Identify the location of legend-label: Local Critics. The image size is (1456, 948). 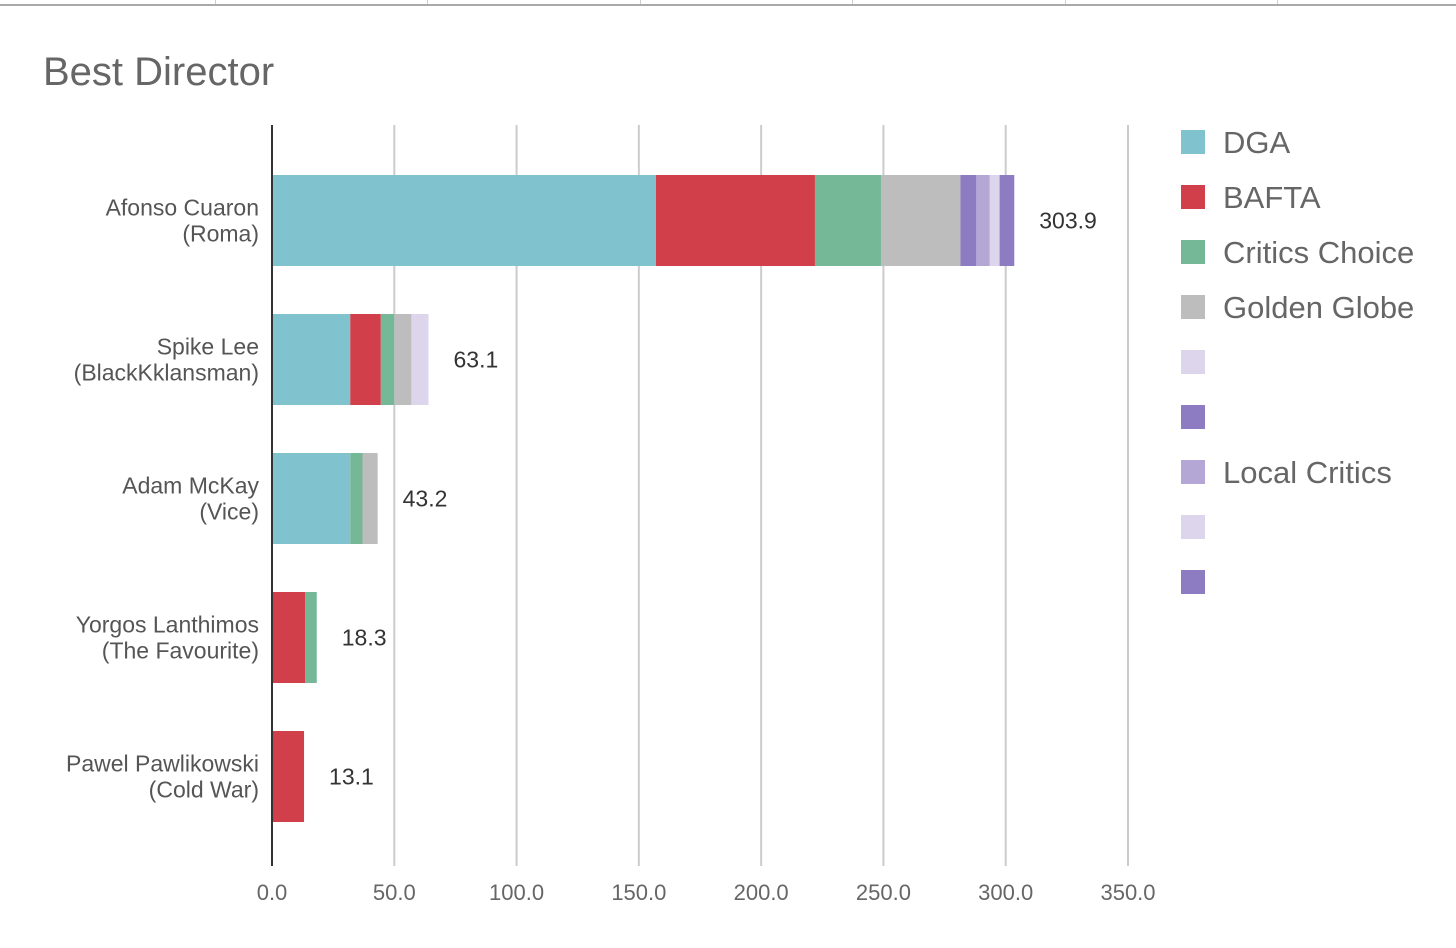
(1307, 472).